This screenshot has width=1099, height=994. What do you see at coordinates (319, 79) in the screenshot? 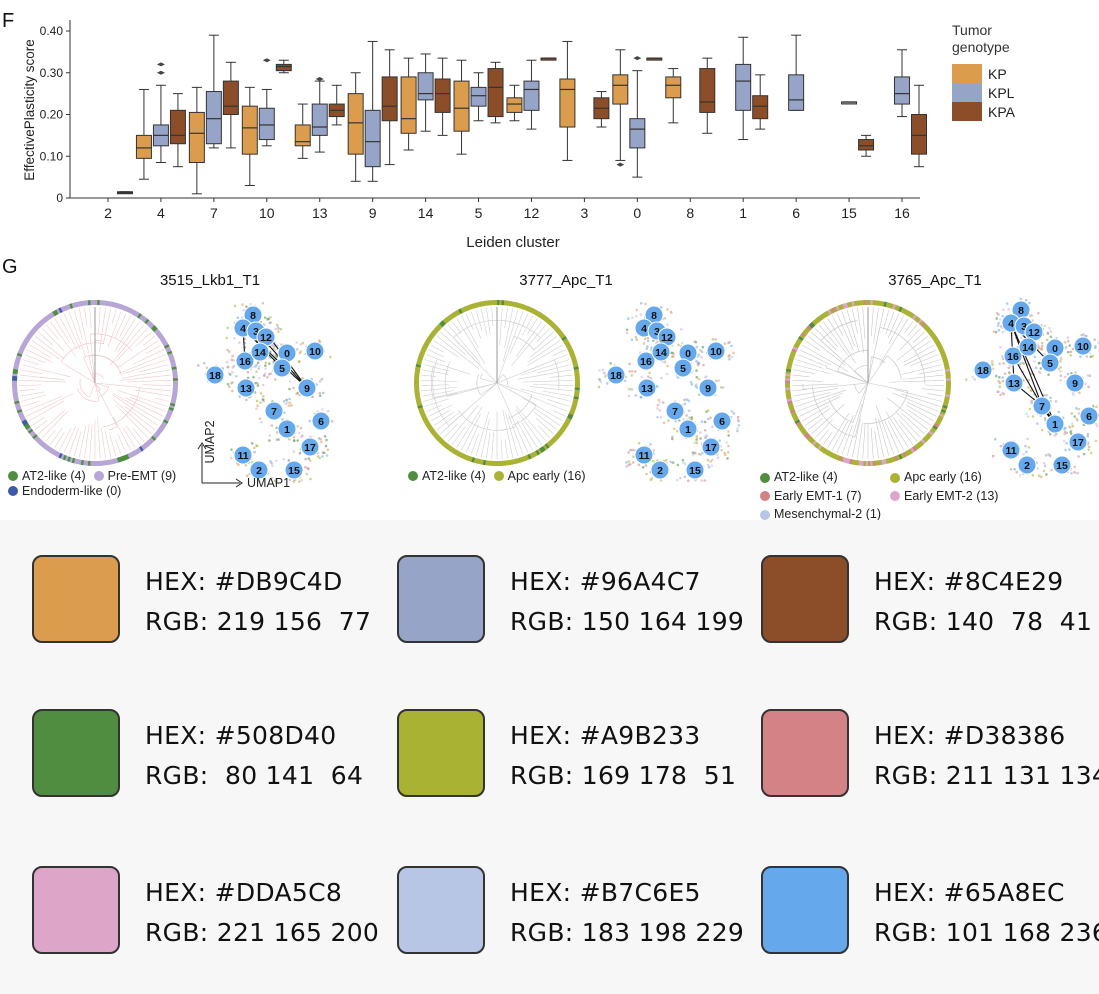
I see `outlier-point` at bounding box center [319, 79].